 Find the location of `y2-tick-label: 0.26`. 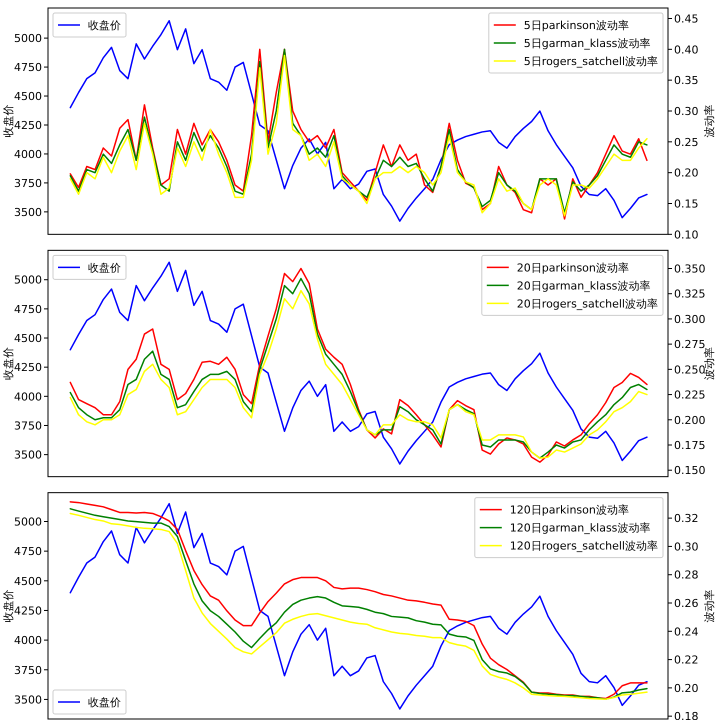

y2-tick-label: 0.26 is located at coordinates (686, 603).